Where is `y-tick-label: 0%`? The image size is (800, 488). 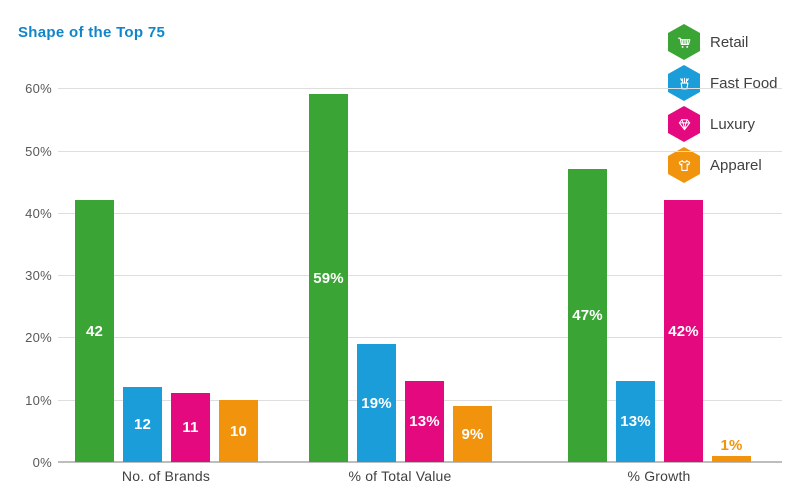 y-tick-label: 0% is located at coordinates (42, 462).